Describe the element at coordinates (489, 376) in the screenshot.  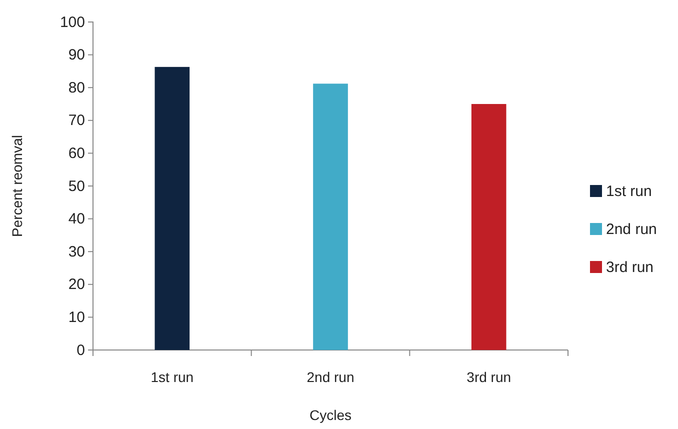
I see `x-tick-label: 3rd run` at that location.